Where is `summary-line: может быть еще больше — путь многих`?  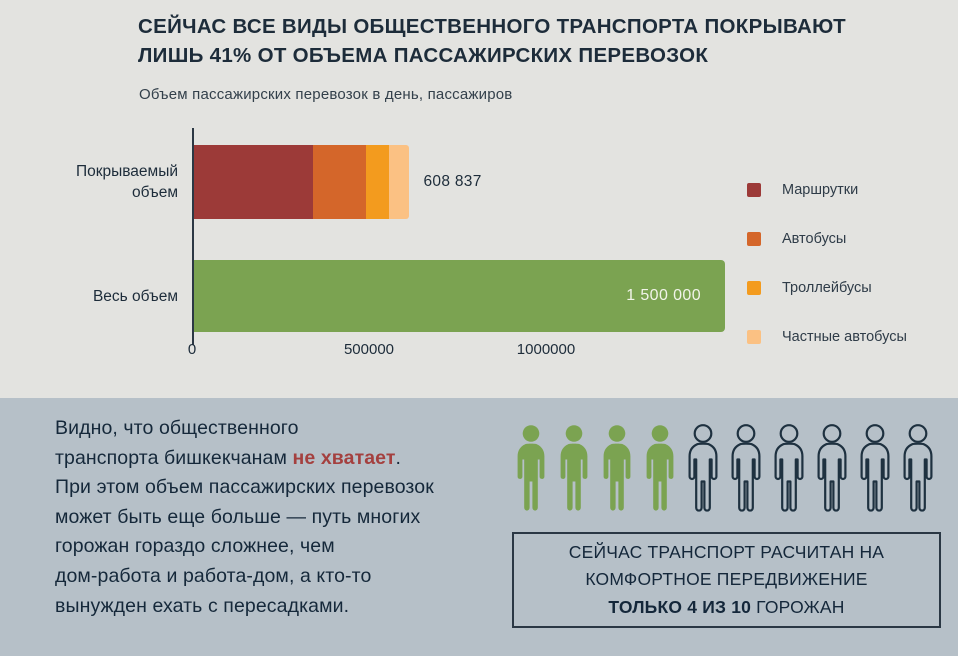 summary-line: может быть еще больше — путь многих is located at coordinates (238, 516).